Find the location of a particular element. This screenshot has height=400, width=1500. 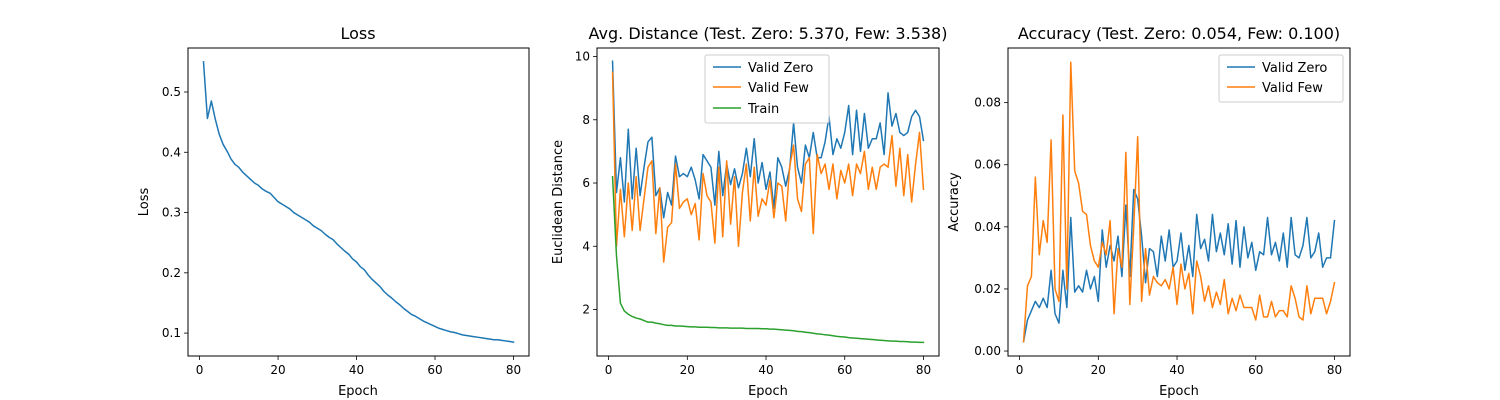

chart-title: Loss is located at coordinates (357, 33).